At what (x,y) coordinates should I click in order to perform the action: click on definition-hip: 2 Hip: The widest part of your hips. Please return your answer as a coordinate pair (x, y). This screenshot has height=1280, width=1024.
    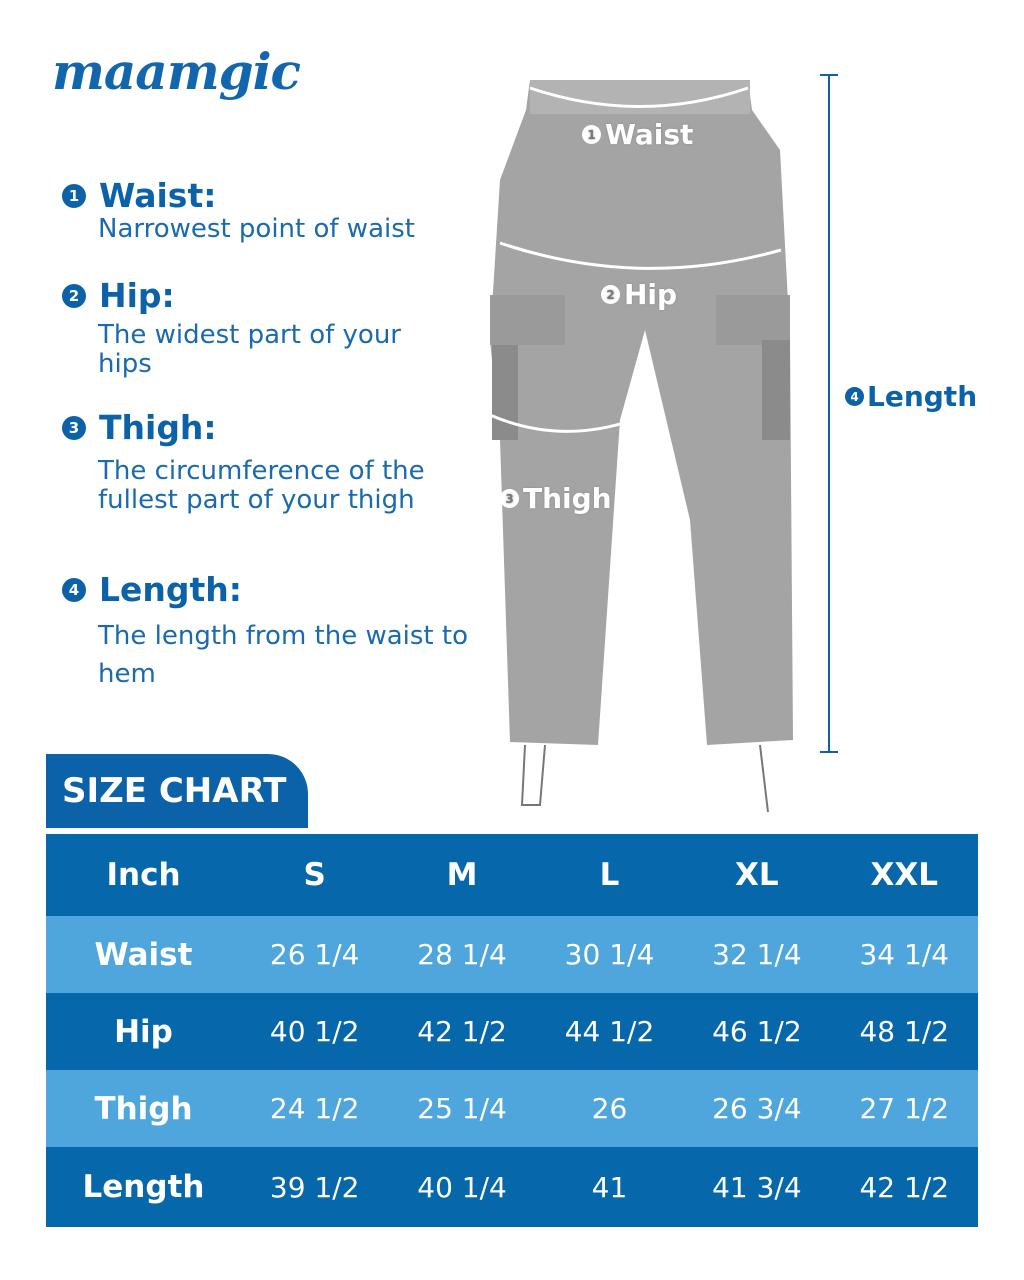
    Looking at the image, I should click on (252, 327).